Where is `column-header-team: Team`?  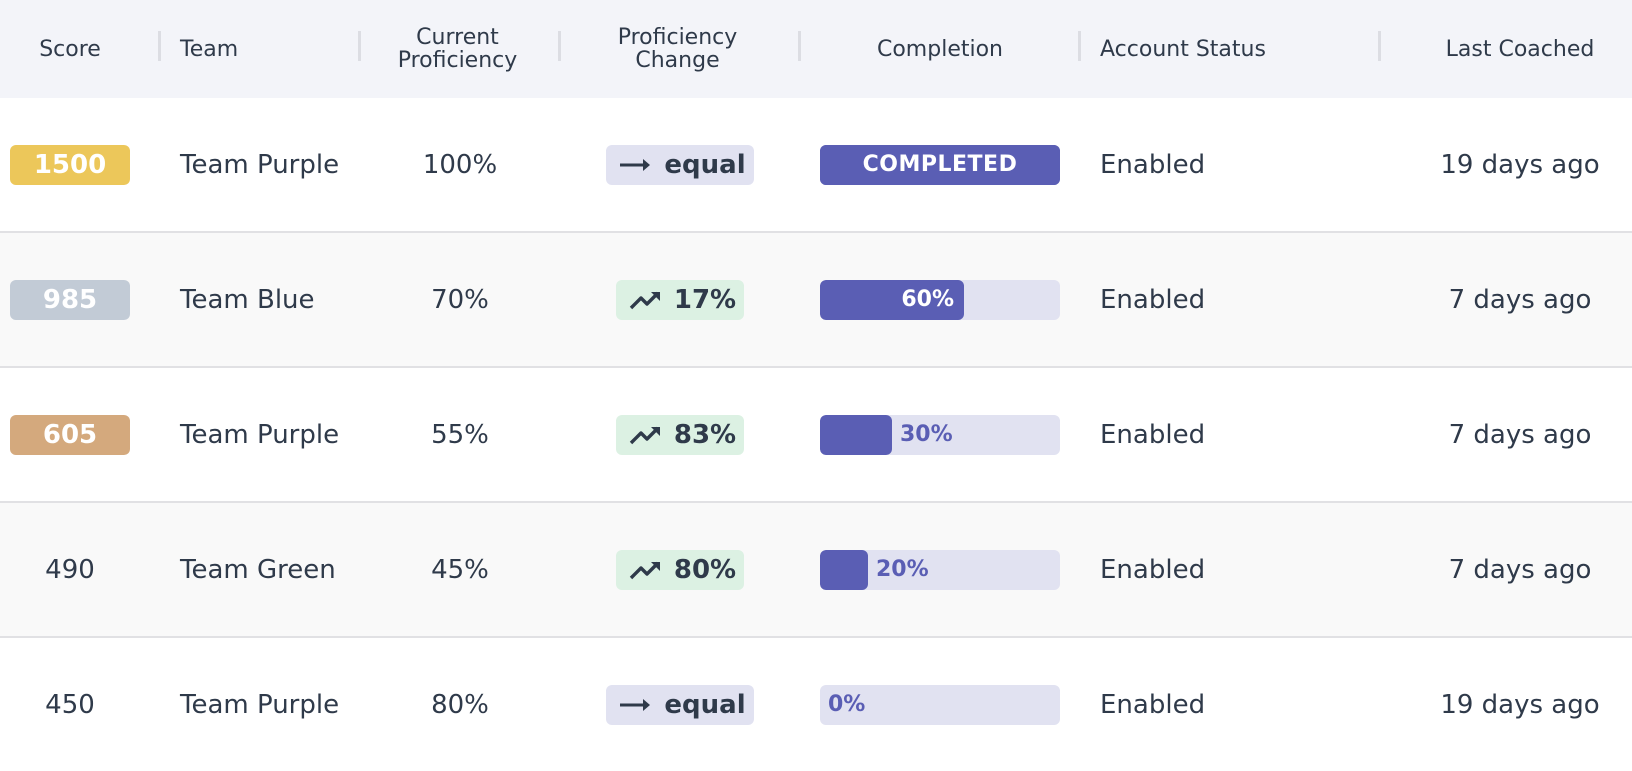
column-header-team: Team is located at coordinates (265, 49).